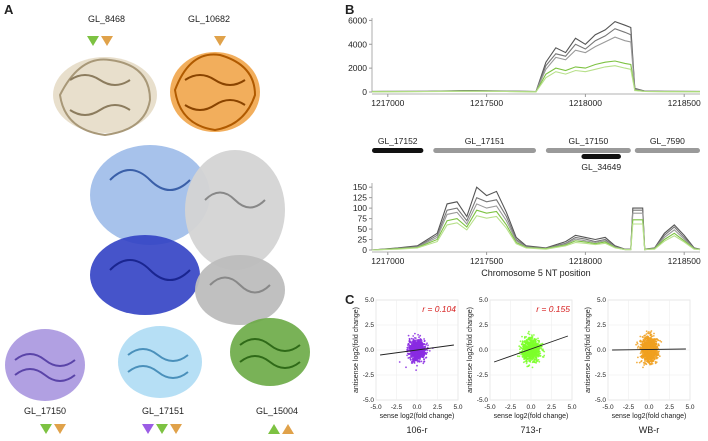 Image resolution: width=708 pixels, height=441 pixels. What do you see at coordinates (46, 429) in the screenshot?
I see `triangle-green-icon` at bounding box center [46, 429].